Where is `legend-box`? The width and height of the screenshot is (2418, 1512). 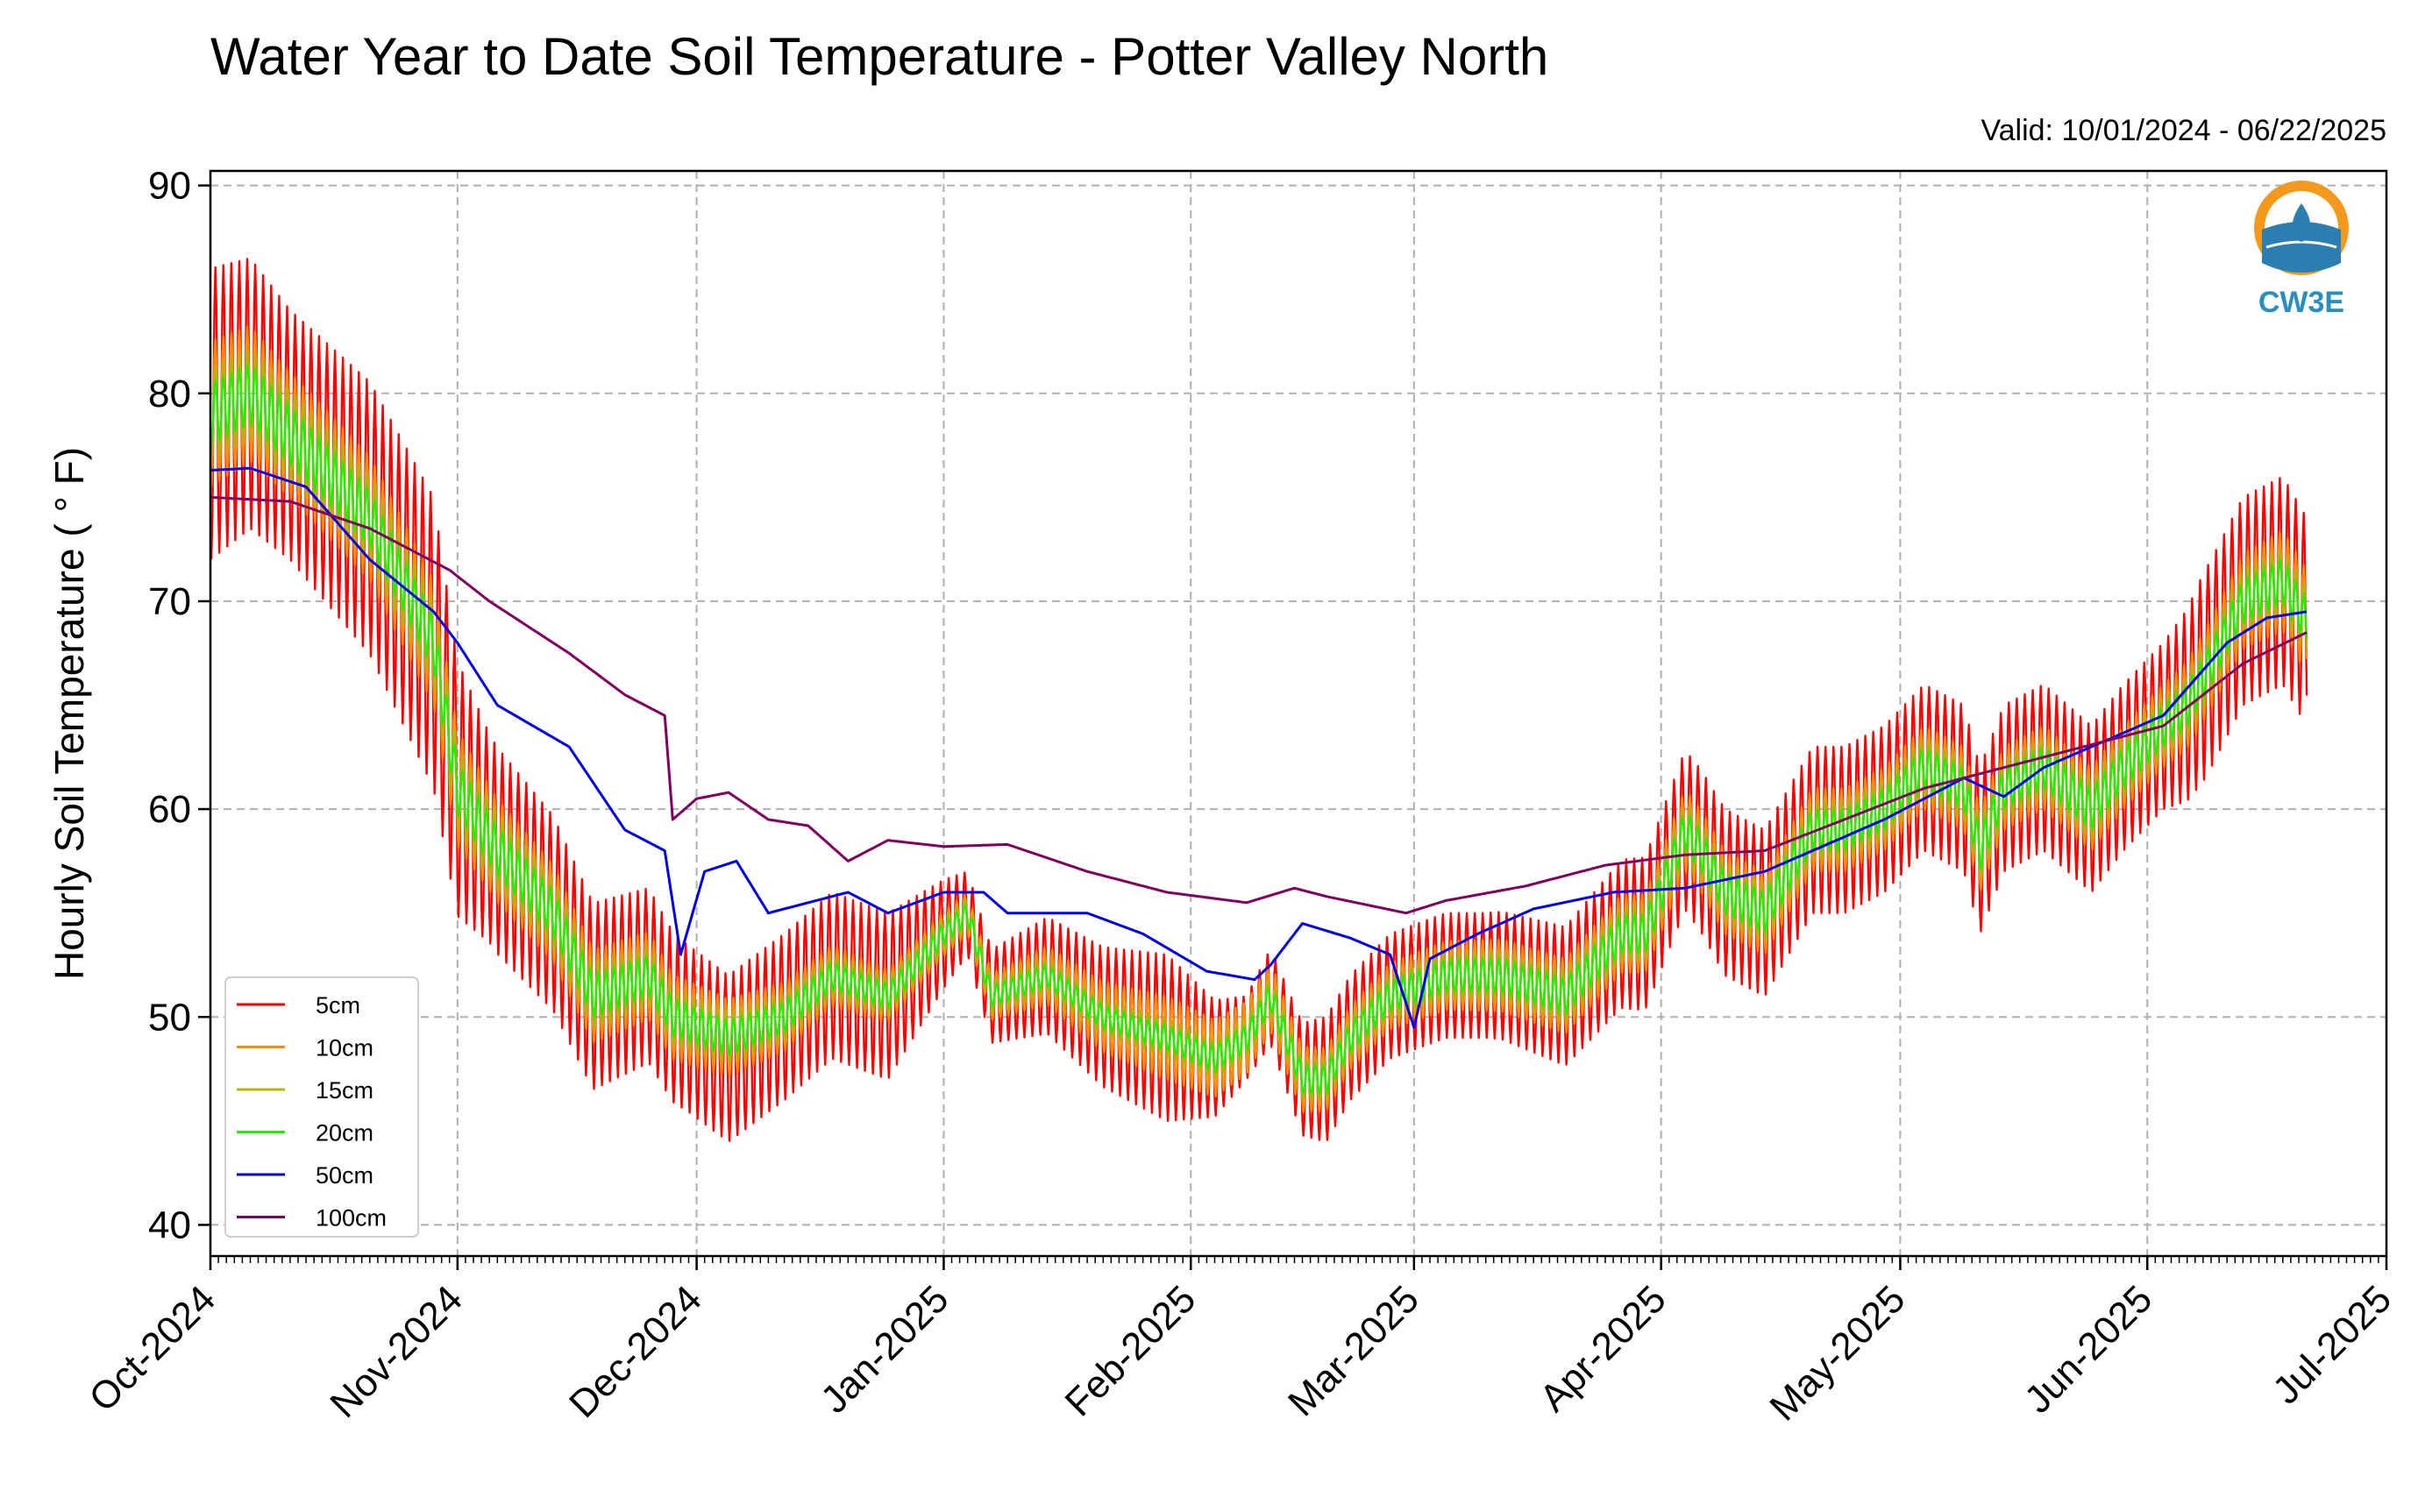
legend-box is located at coordinates (321, 1107).